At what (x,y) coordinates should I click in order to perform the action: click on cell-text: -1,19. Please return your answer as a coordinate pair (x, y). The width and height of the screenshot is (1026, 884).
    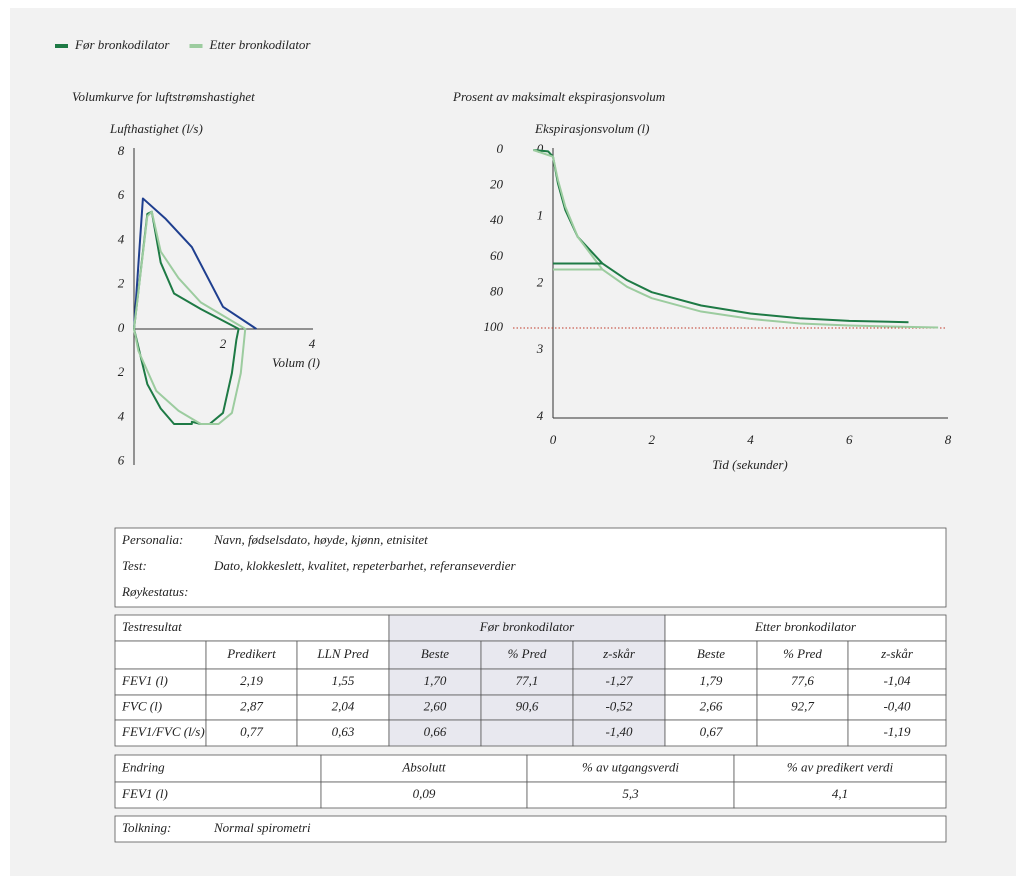
    Looking at the image, I should click on (897, 731).